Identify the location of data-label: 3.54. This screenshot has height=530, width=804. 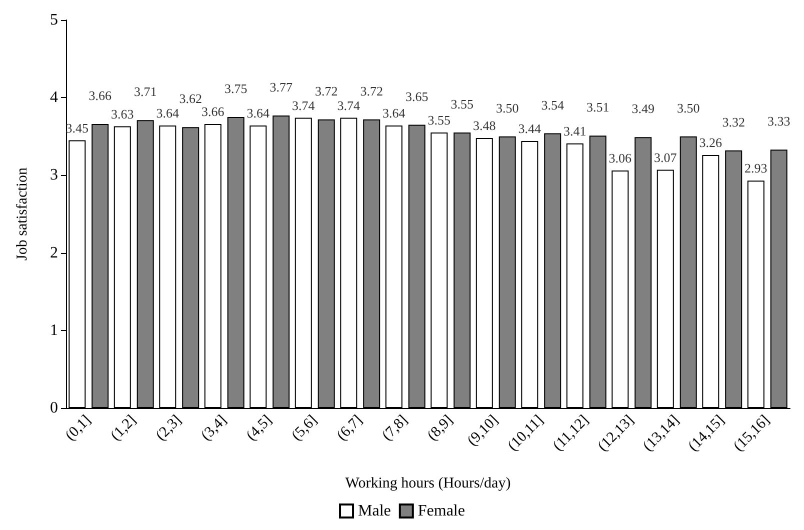
(552, 104).